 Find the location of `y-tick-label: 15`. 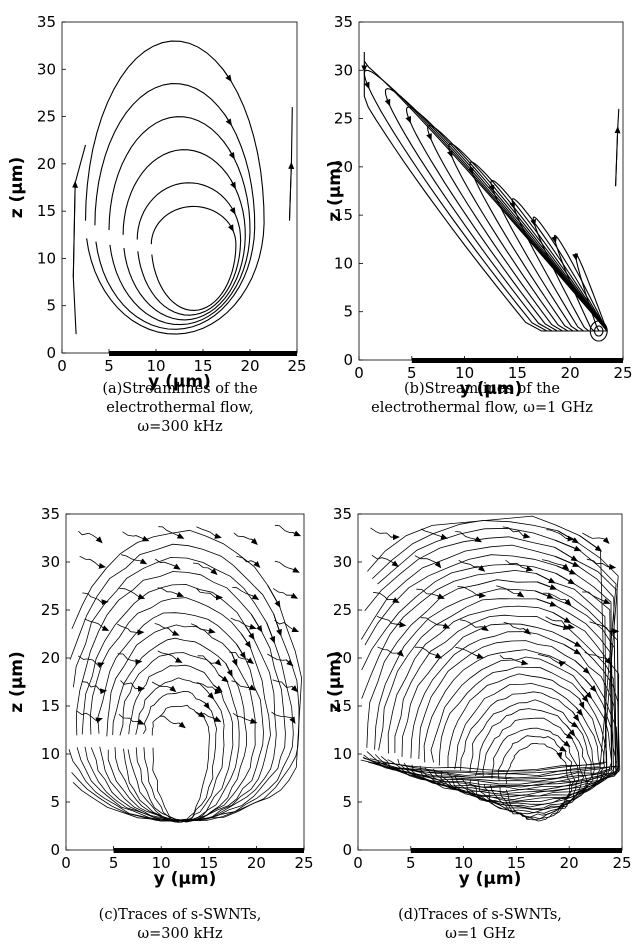

y-tick-label: 15 is located at coordinates (342, 706).